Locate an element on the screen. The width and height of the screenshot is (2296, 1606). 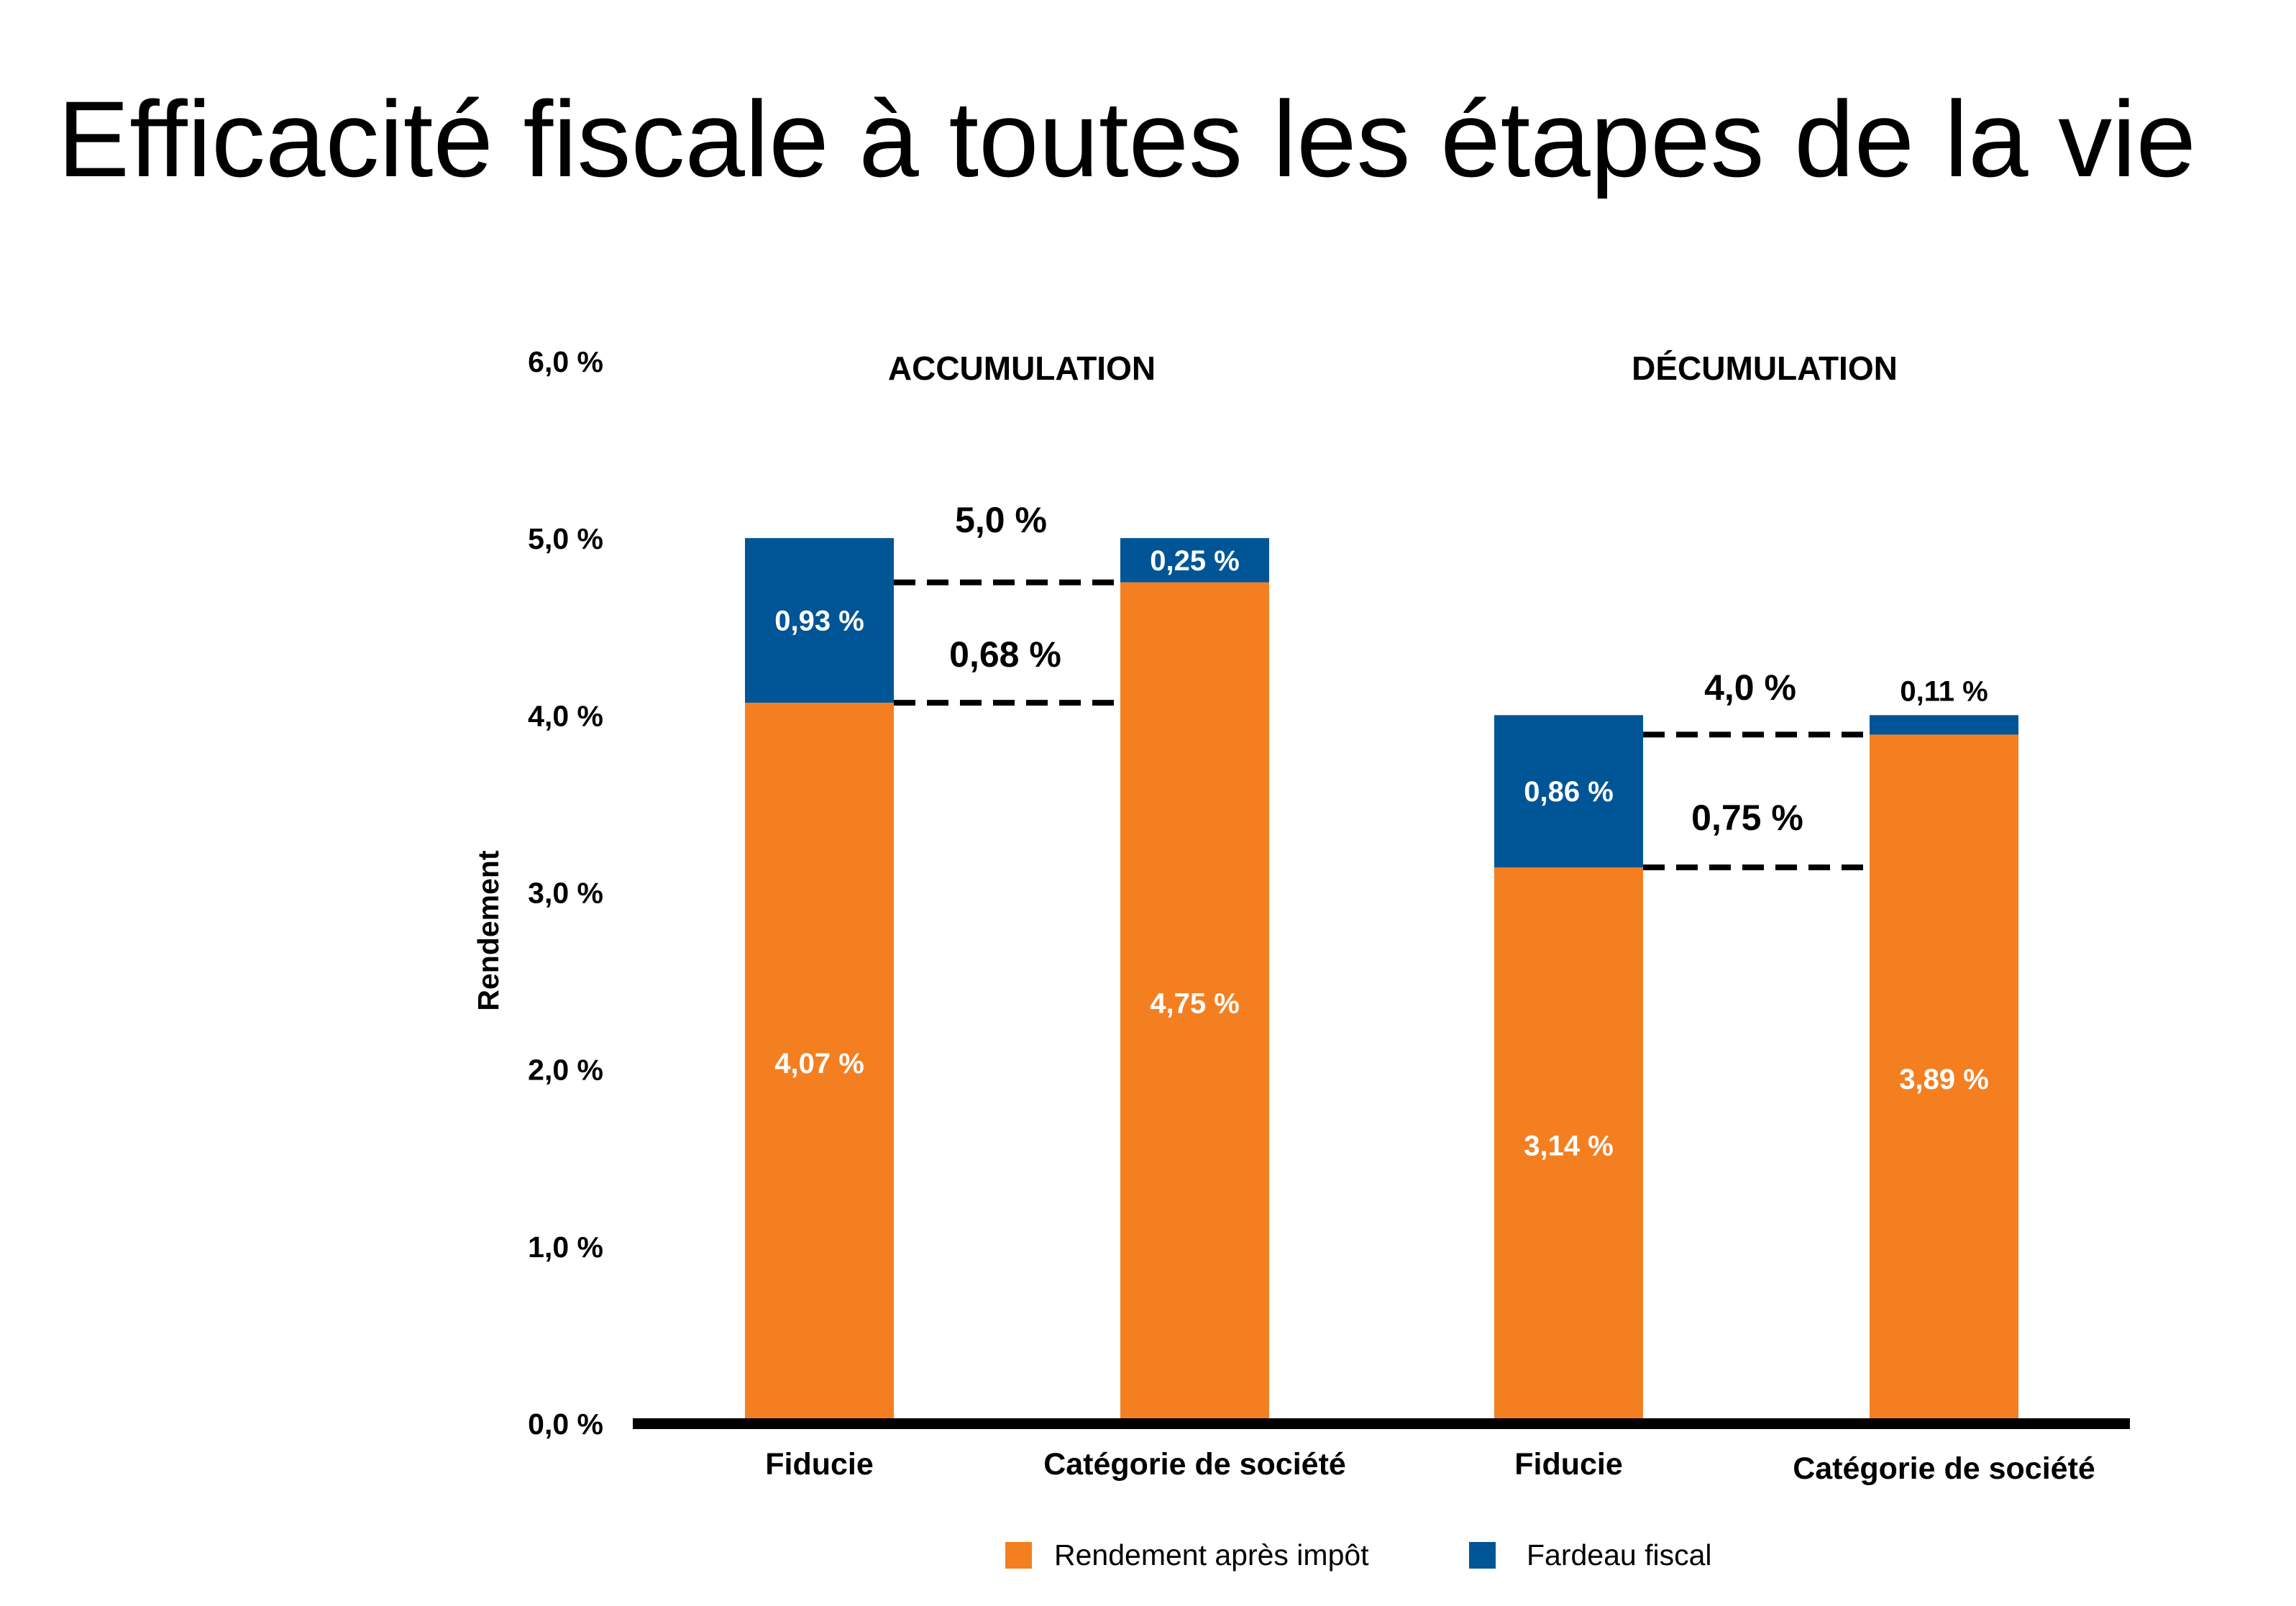
group-label-decumulation: DÉCUMULATION is located at coordinates (1765, 368).